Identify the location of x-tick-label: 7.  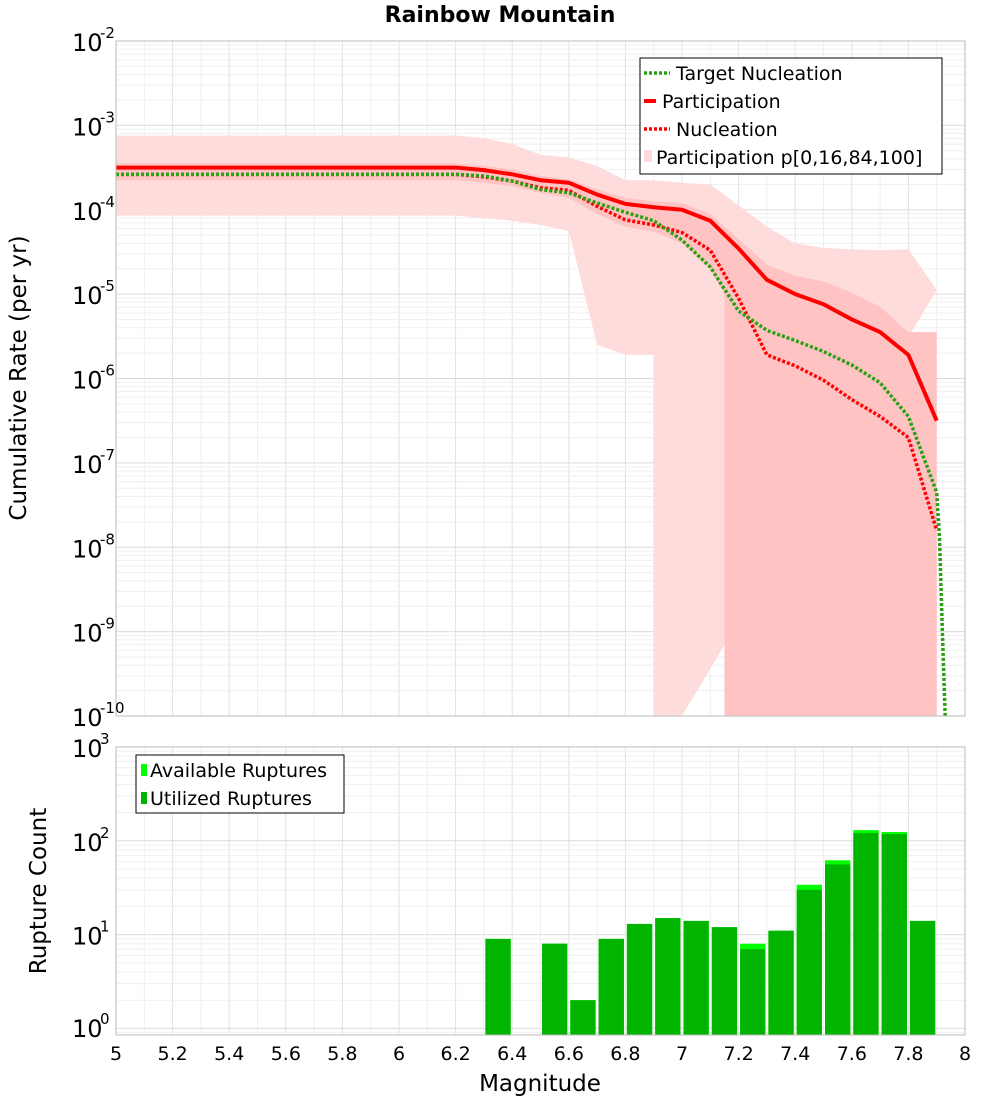
(682, 1054).